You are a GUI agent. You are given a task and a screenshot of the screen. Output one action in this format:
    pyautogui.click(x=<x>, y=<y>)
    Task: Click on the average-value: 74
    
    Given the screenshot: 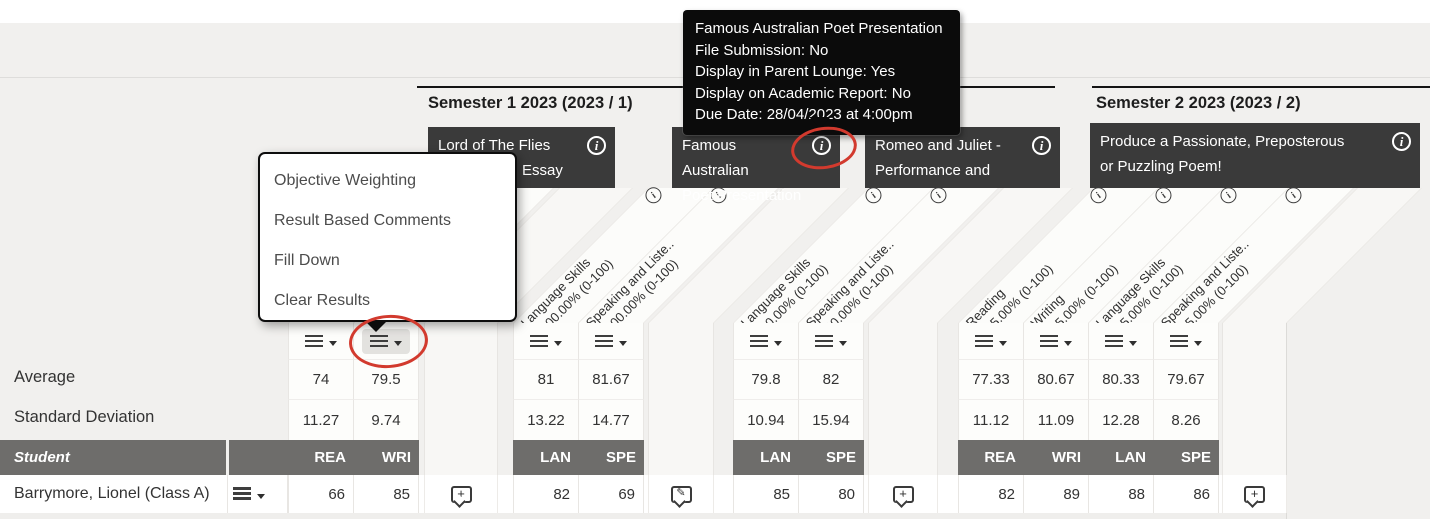 What is the action you would take?
    pyautogui.click(x=321, y=380)
    